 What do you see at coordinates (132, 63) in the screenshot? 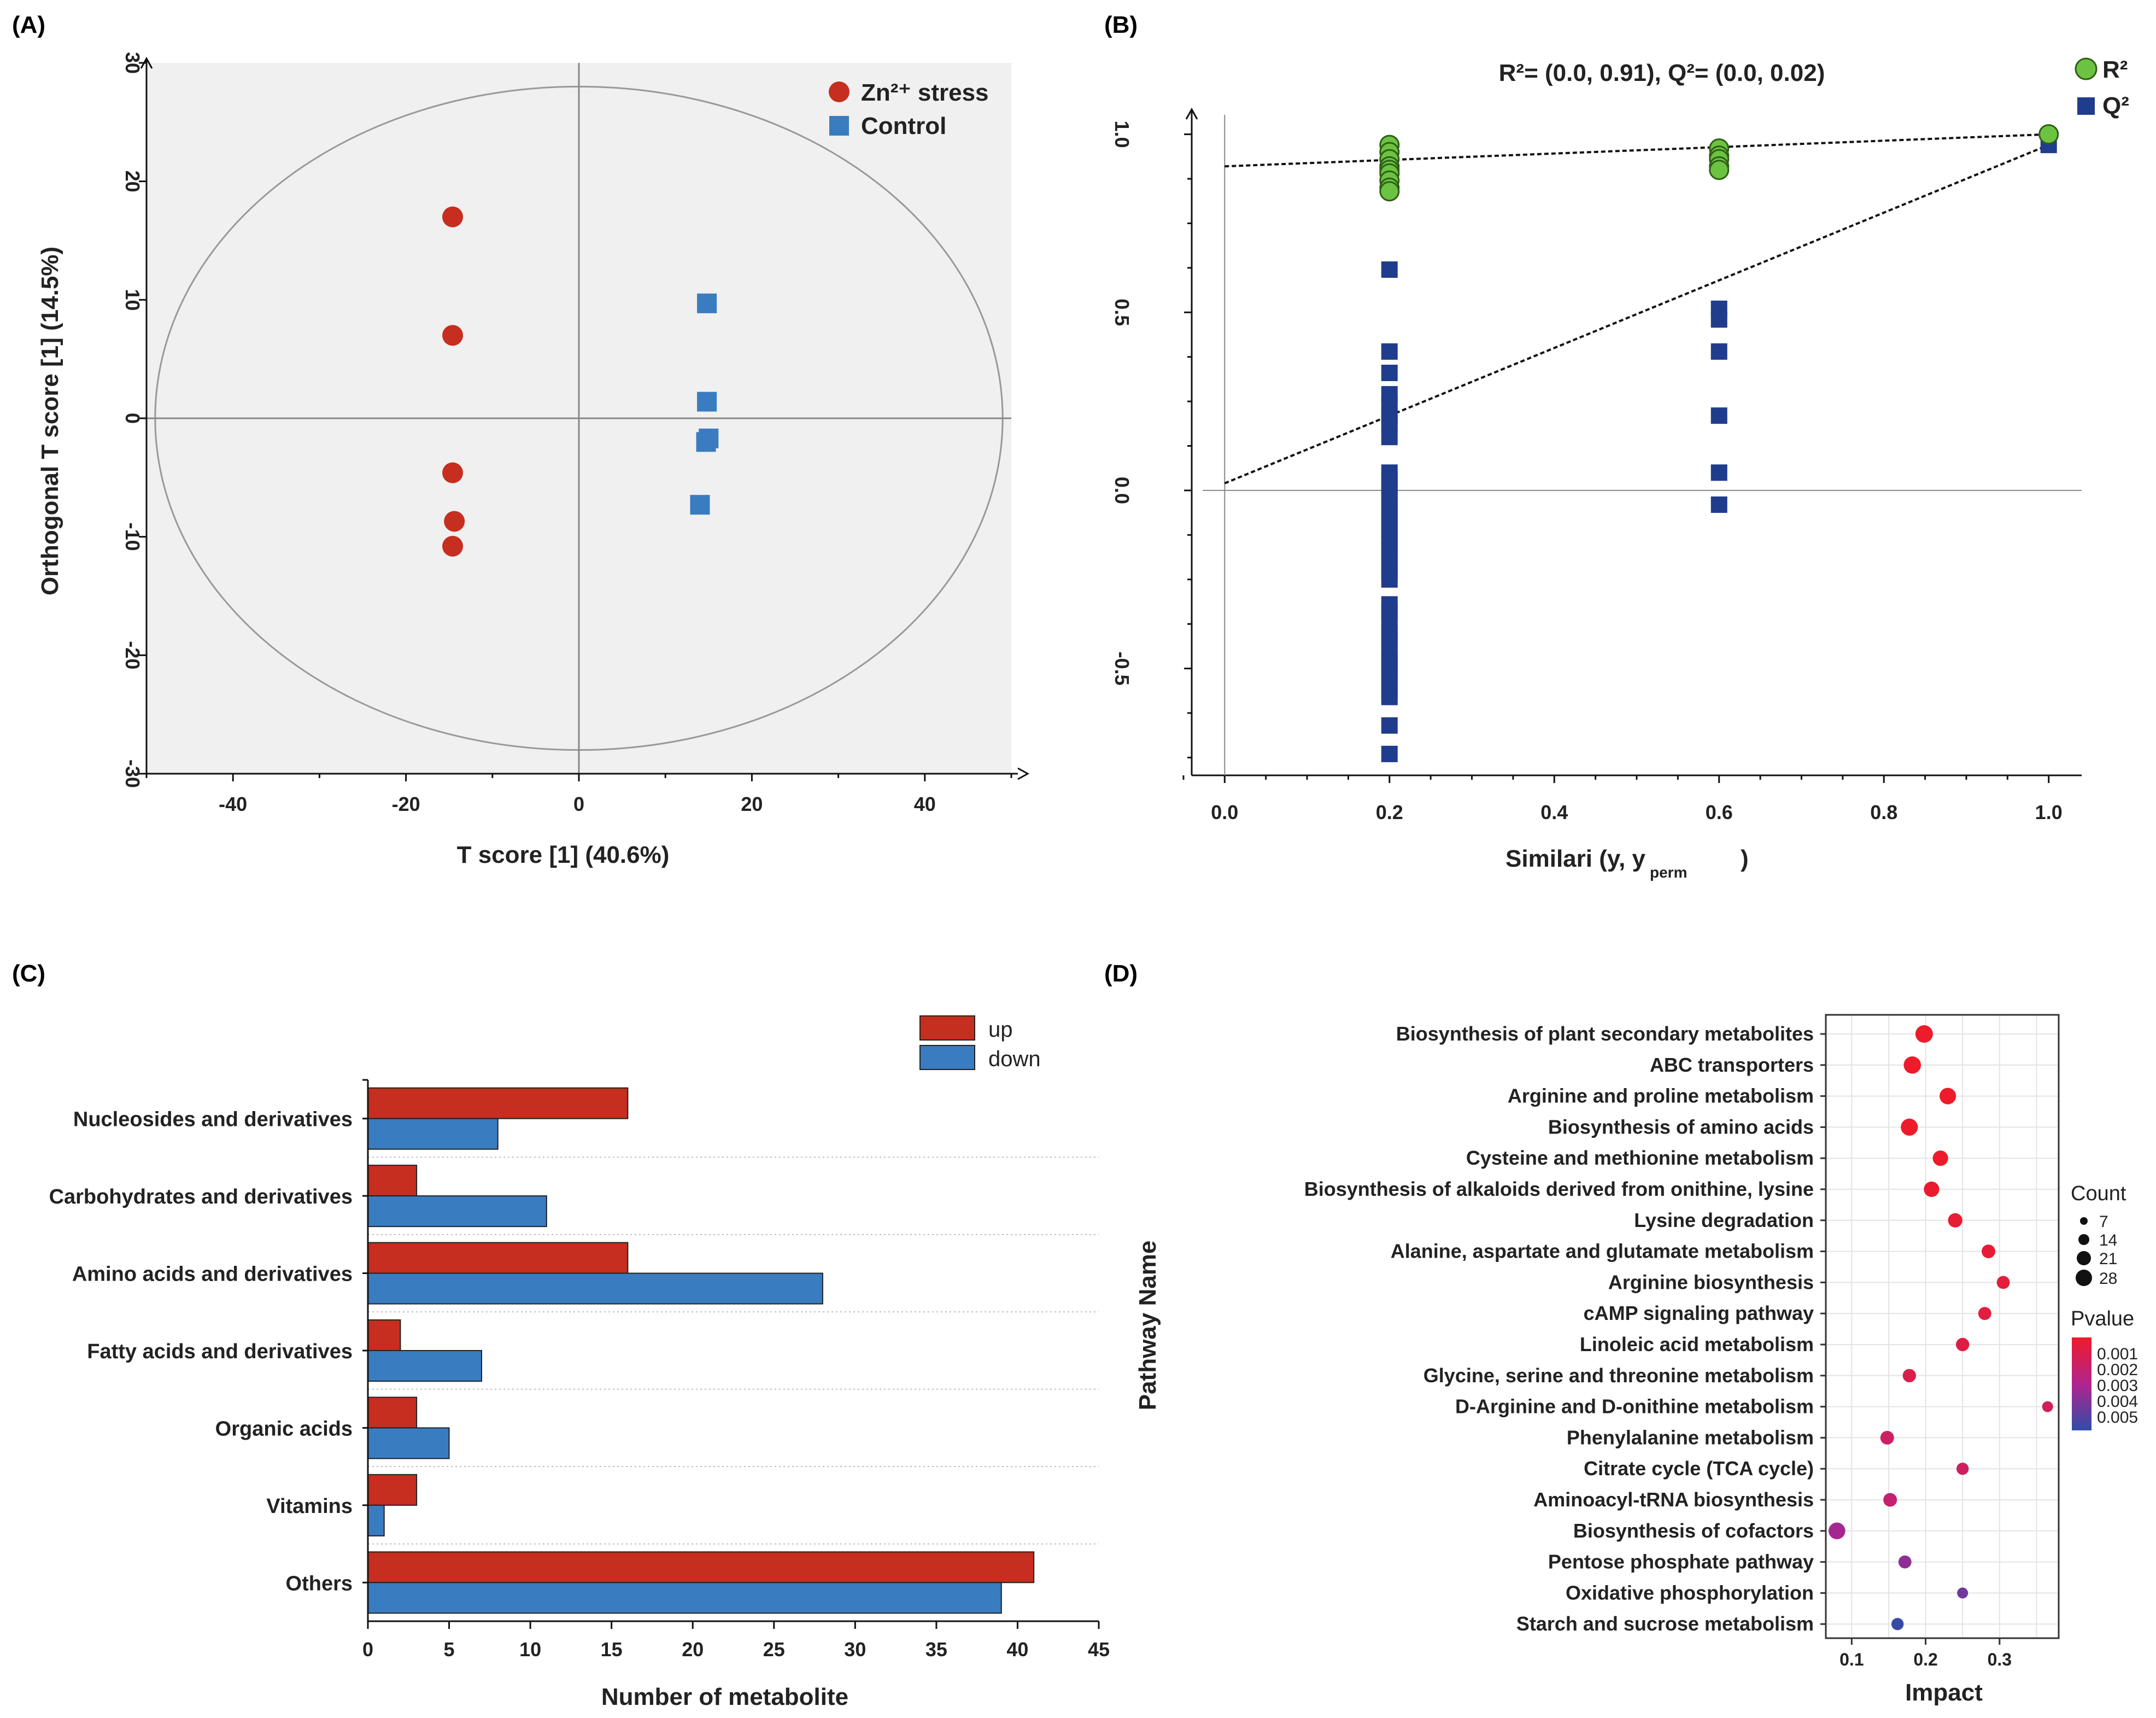
I see `y-tick-label: 30` at bounding box center [132, 63].